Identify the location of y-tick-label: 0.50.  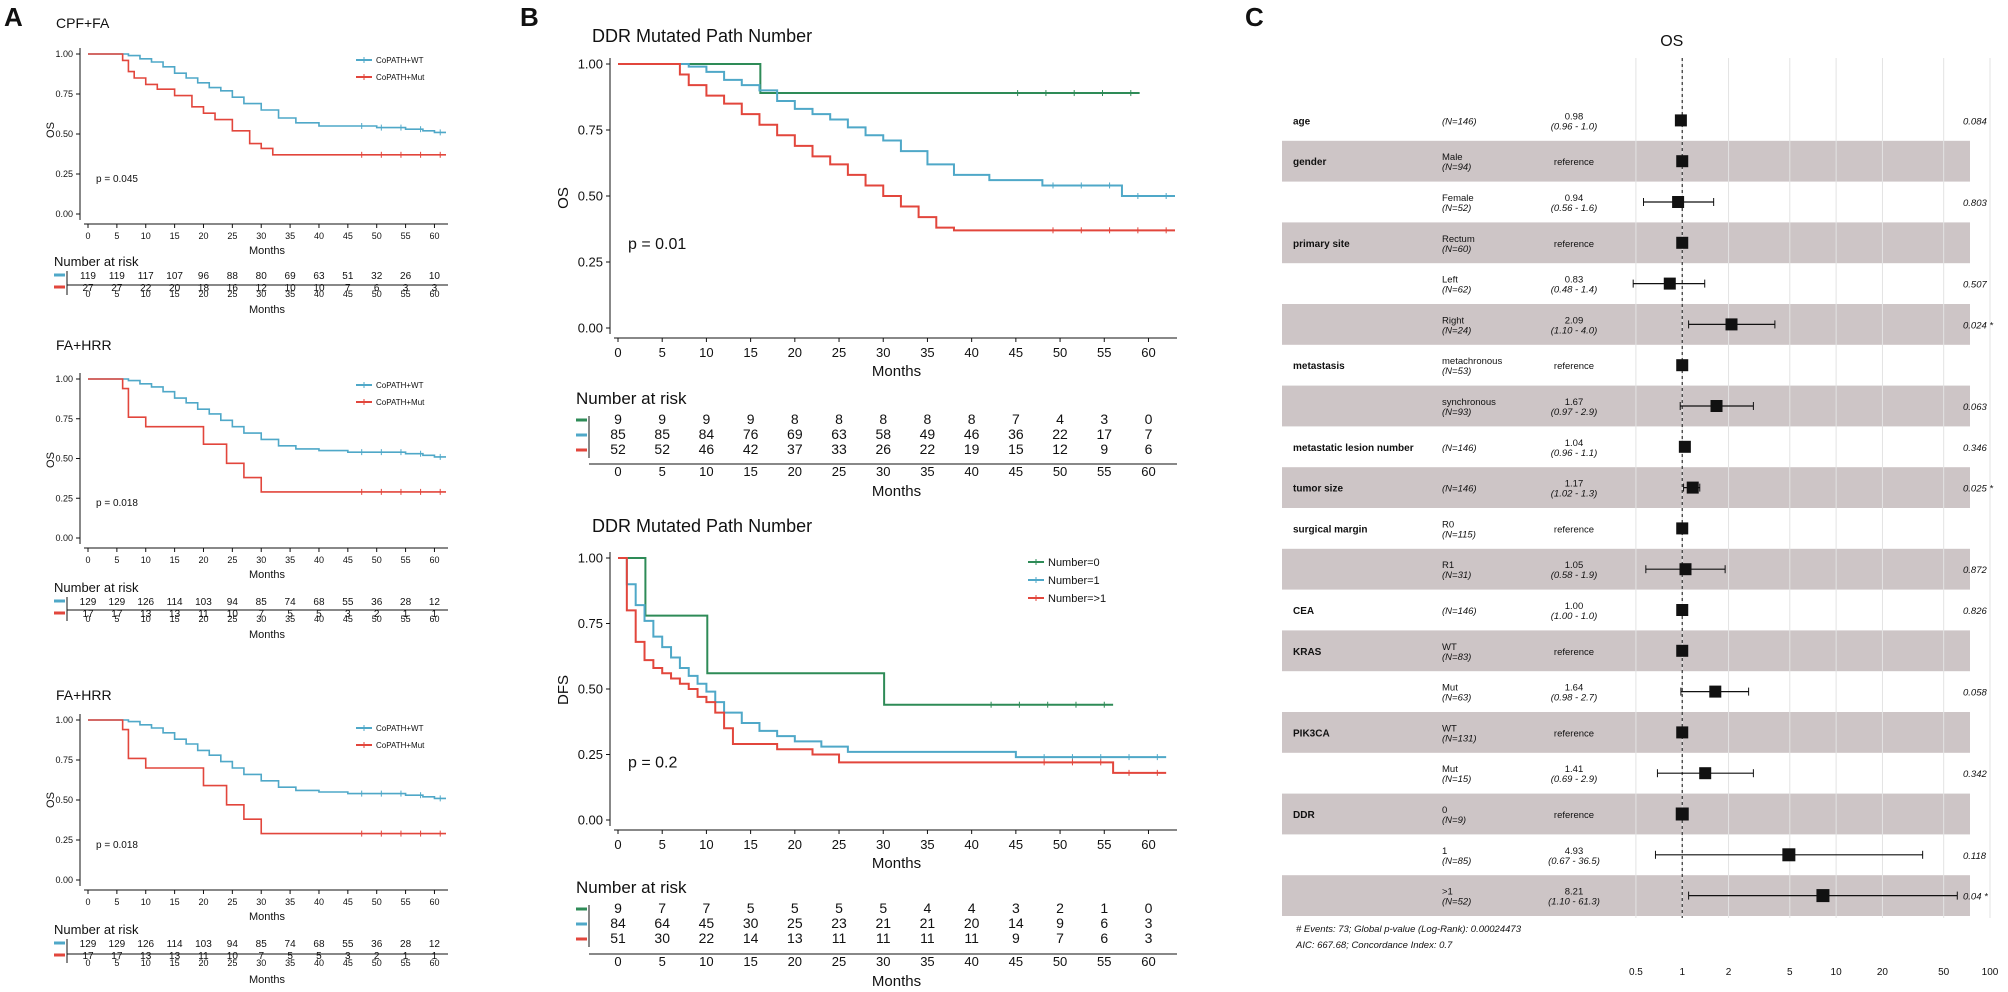
(590, 196).